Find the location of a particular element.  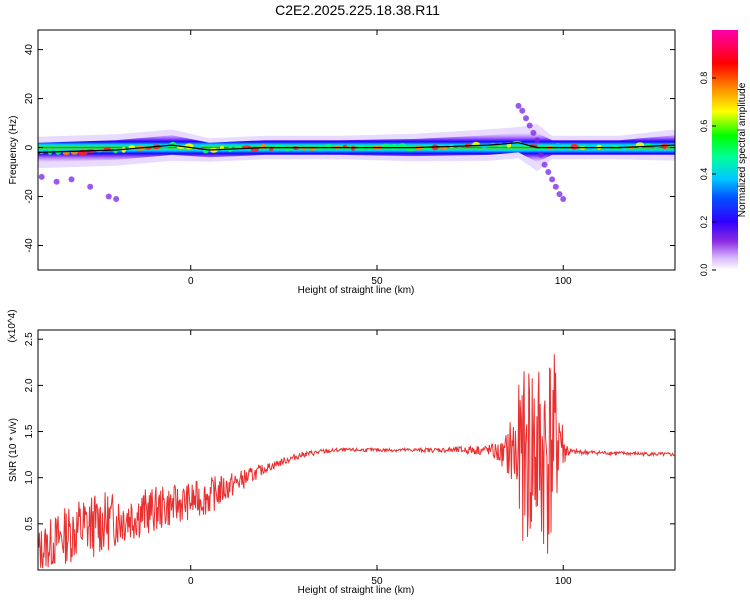

snr-x-tick-label: 100 is located at coordinates (563, 581).